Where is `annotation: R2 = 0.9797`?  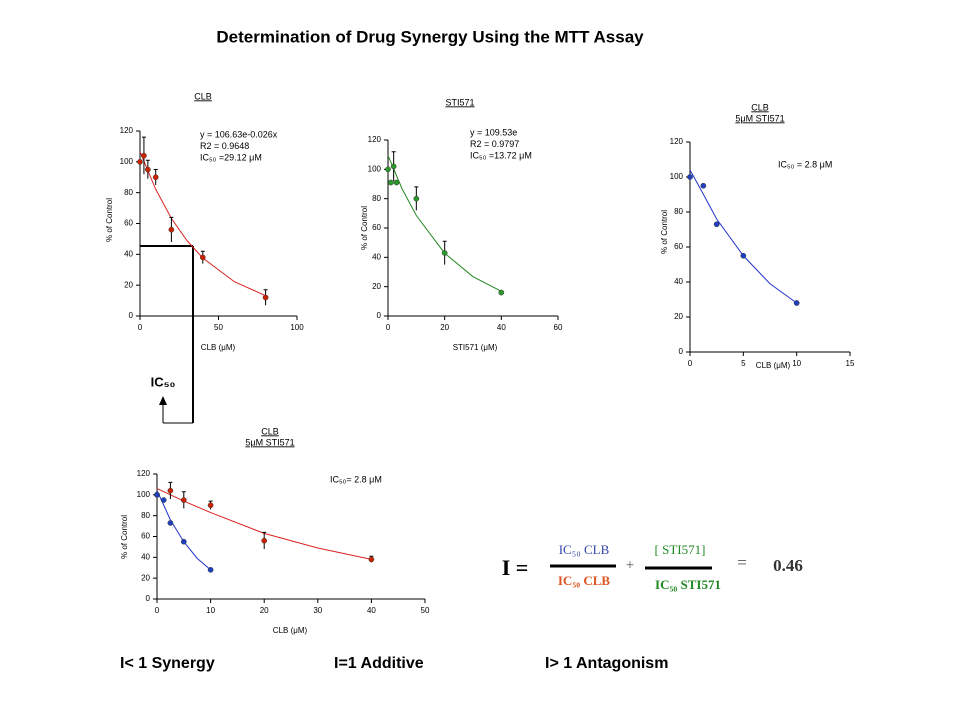
annotation: R2 = 0.9797 is located at coordinates (494, 144).